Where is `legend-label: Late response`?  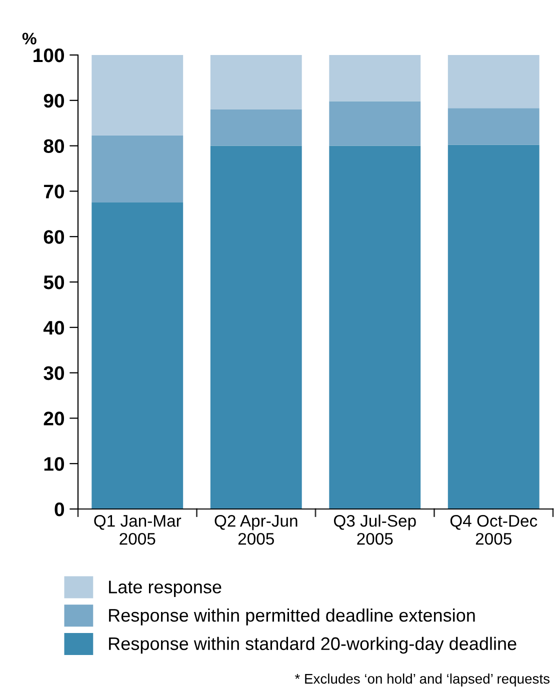
legend-label: Late response is located at coordinates (165, 588).